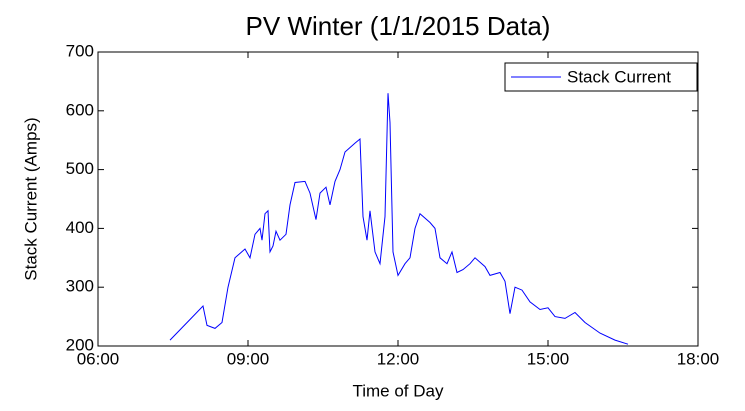 This screenshot has height=411, width=745. Describe the element at coordinates (80, 168) in the screenshot. I see `y-tick-label: 500` at that location.